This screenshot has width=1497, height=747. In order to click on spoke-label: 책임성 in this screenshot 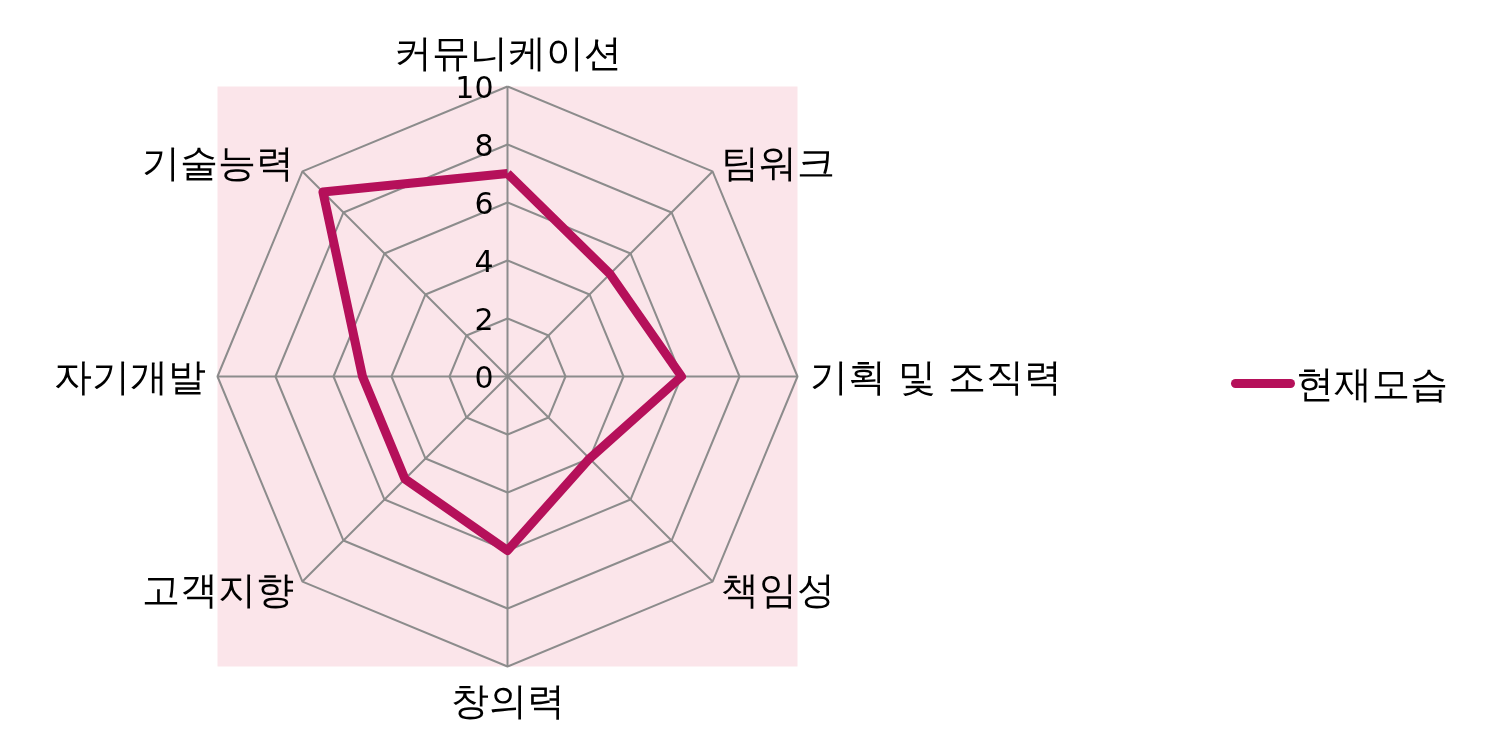, I will do `click(778, 590)`.